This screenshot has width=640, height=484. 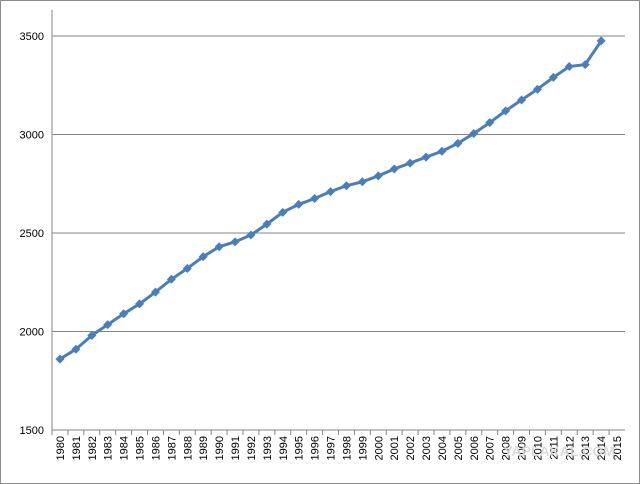 I want to click on x-tick-label: 1982, so click(x=93, y=448).